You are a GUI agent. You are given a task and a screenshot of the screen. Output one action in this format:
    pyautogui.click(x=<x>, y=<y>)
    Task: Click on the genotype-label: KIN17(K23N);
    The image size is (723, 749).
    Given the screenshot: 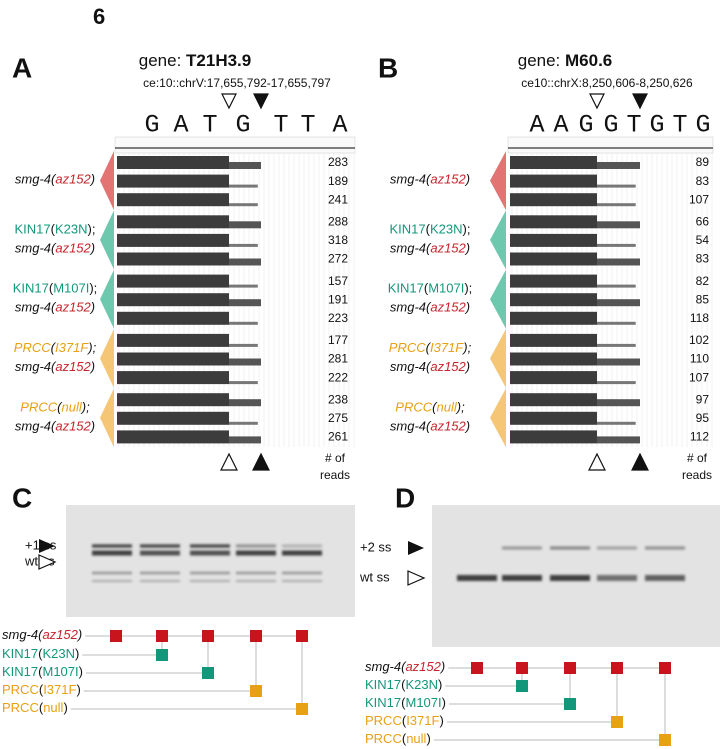 What is the action you would take?
    pyautogui.click(x=55, y=229)
    